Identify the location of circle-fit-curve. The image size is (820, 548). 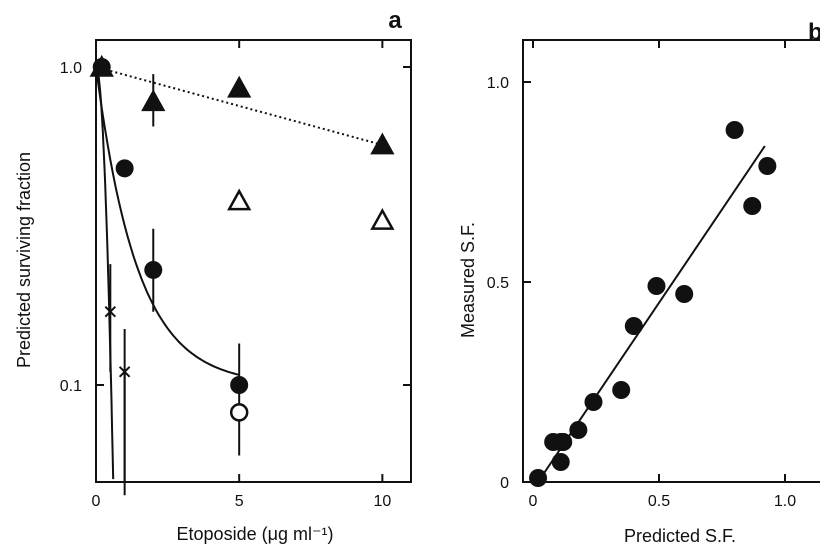
(167, 221).